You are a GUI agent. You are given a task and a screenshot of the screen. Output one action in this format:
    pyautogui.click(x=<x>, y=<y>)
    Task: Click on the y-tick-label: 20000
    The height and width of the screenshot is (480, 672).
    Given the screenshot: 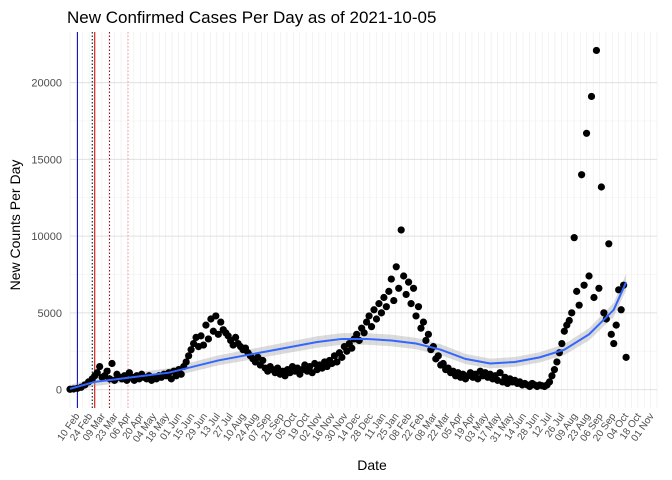 What is the action you would take?
    pyautogui.click(x=46, y=84)
    